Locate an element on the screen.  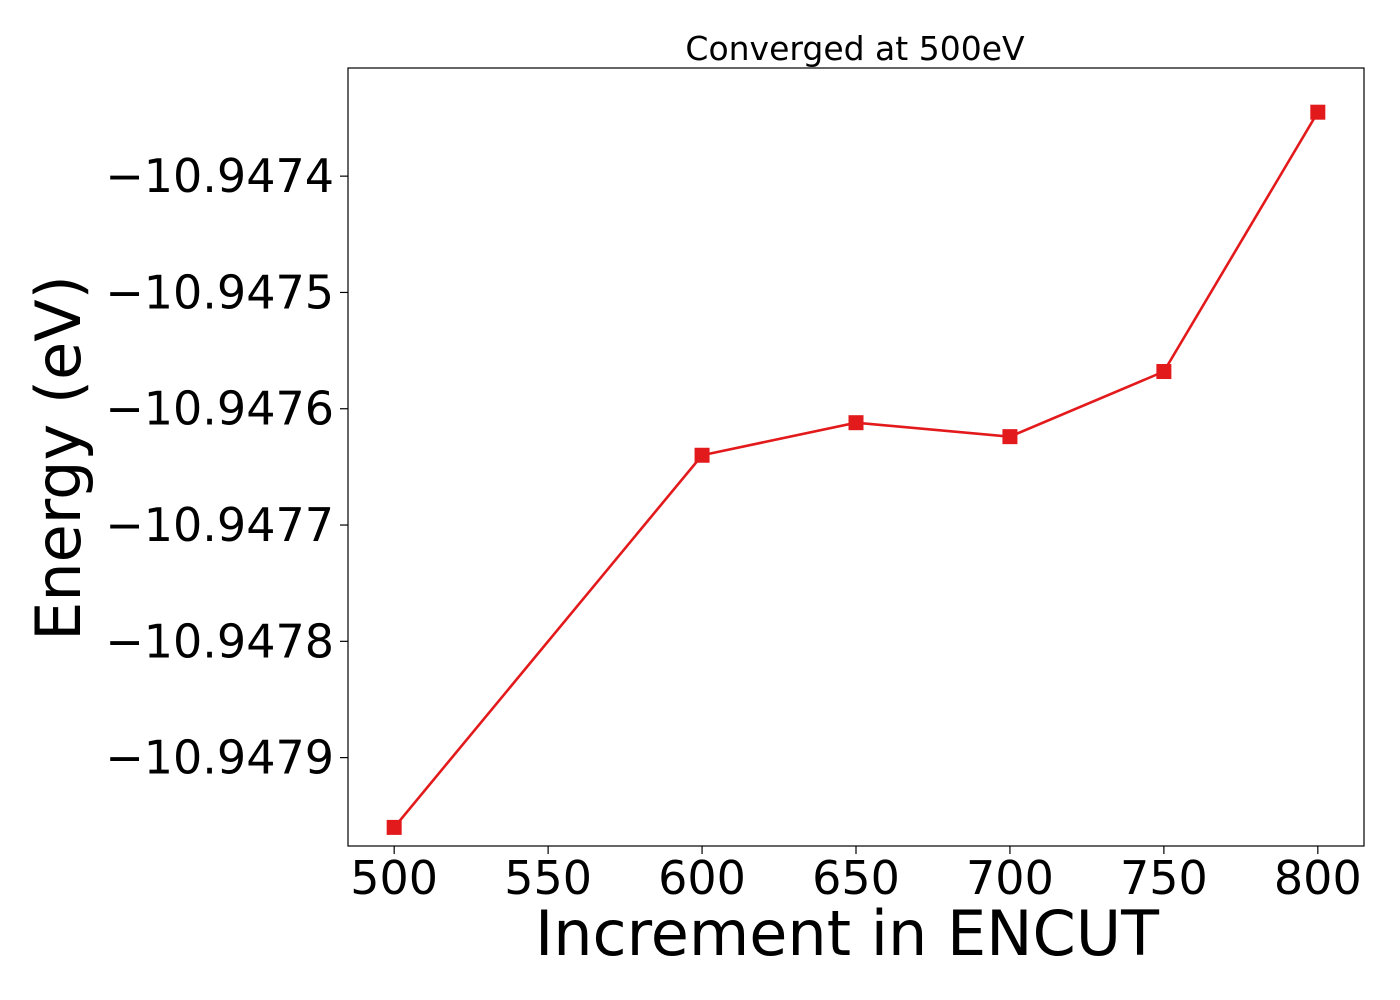
y-tick-label: −10.9475 is located at coordinates (219, 292).